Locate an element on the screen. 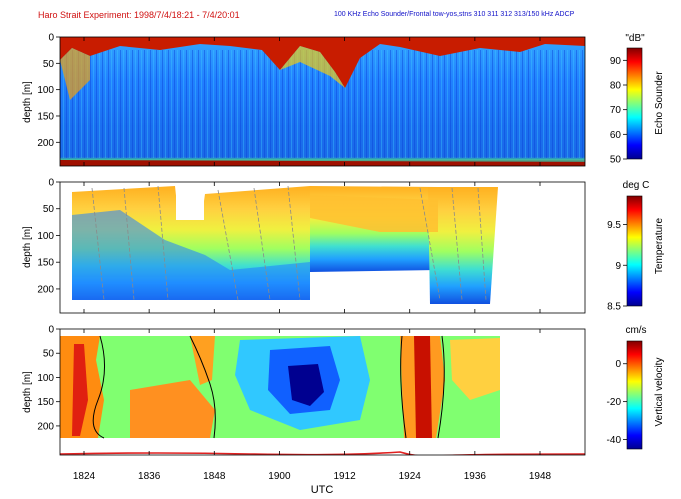 The width and height of the screenshot is (681, 499). echo-mid-plume is located at coordinates (312, 67).